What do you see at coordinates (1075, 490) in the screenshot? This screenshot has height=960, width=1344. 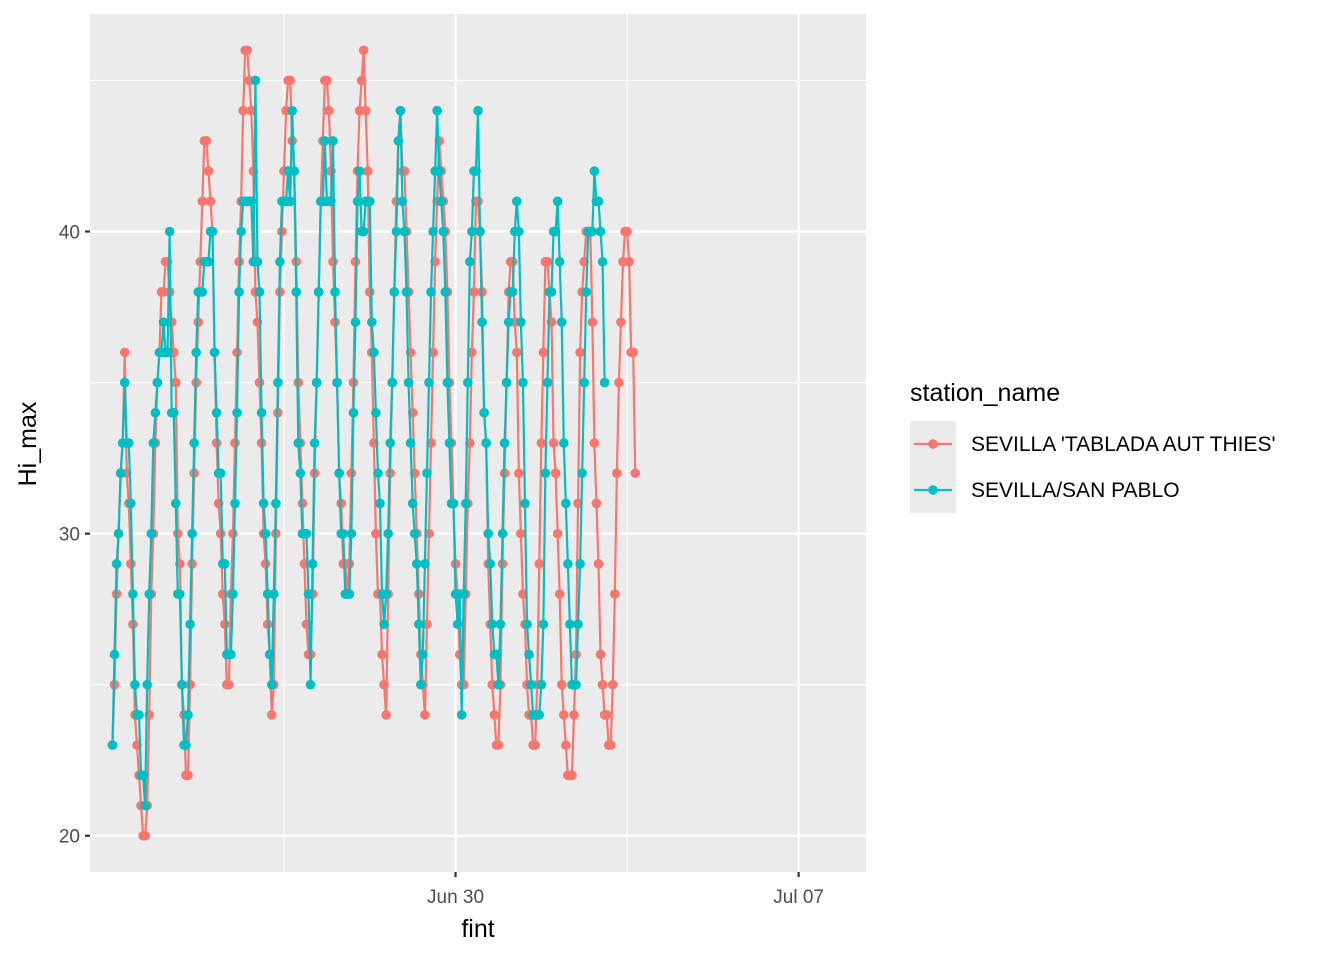 I see `legend-label-1: SEVILLA/SAN PABLO` at bounding box center [1075, 490].